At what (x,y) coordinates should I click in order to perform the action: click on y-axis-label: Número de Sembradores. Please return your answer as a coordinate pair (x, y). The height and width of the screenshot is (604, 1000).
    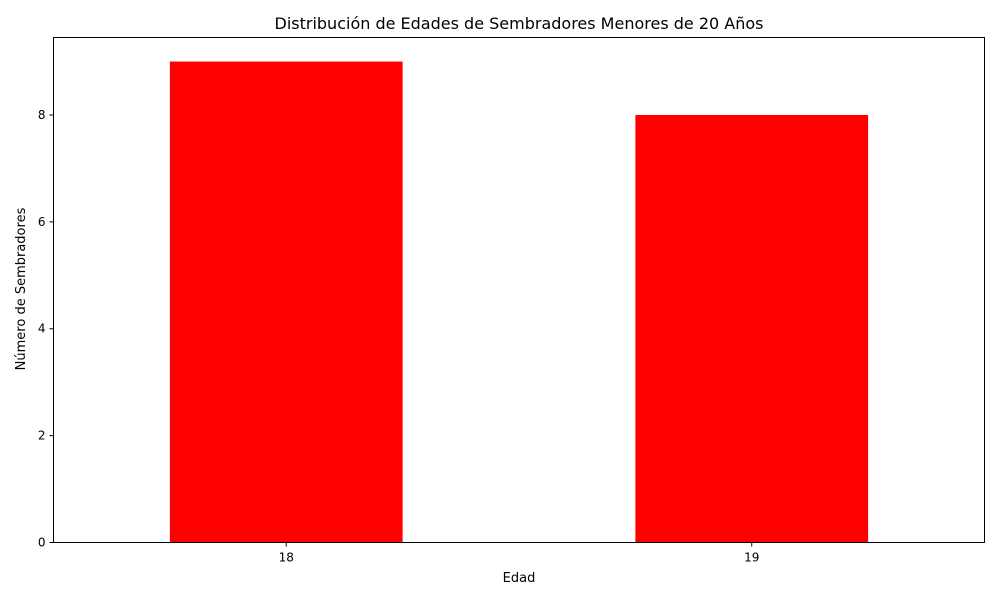
    Looking at the image, I should click on (21, 288).